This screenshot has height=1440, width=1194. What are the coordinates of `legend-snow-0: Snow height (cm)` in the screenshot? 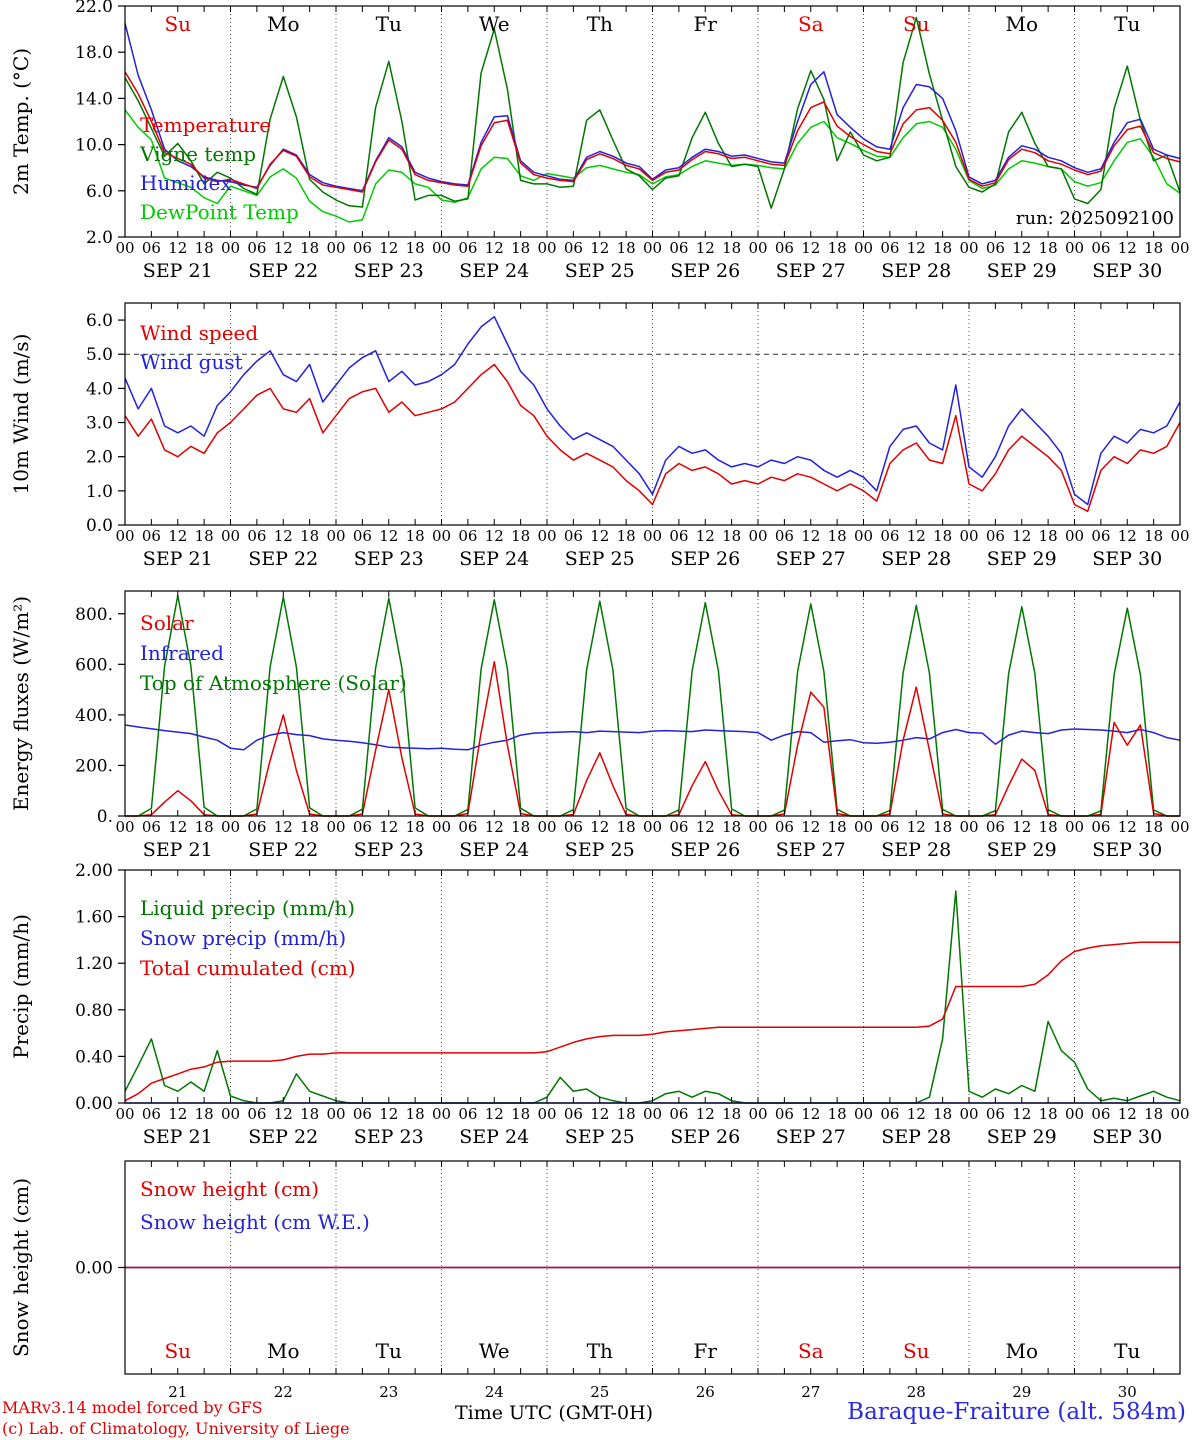 It's located at (229, 1189).